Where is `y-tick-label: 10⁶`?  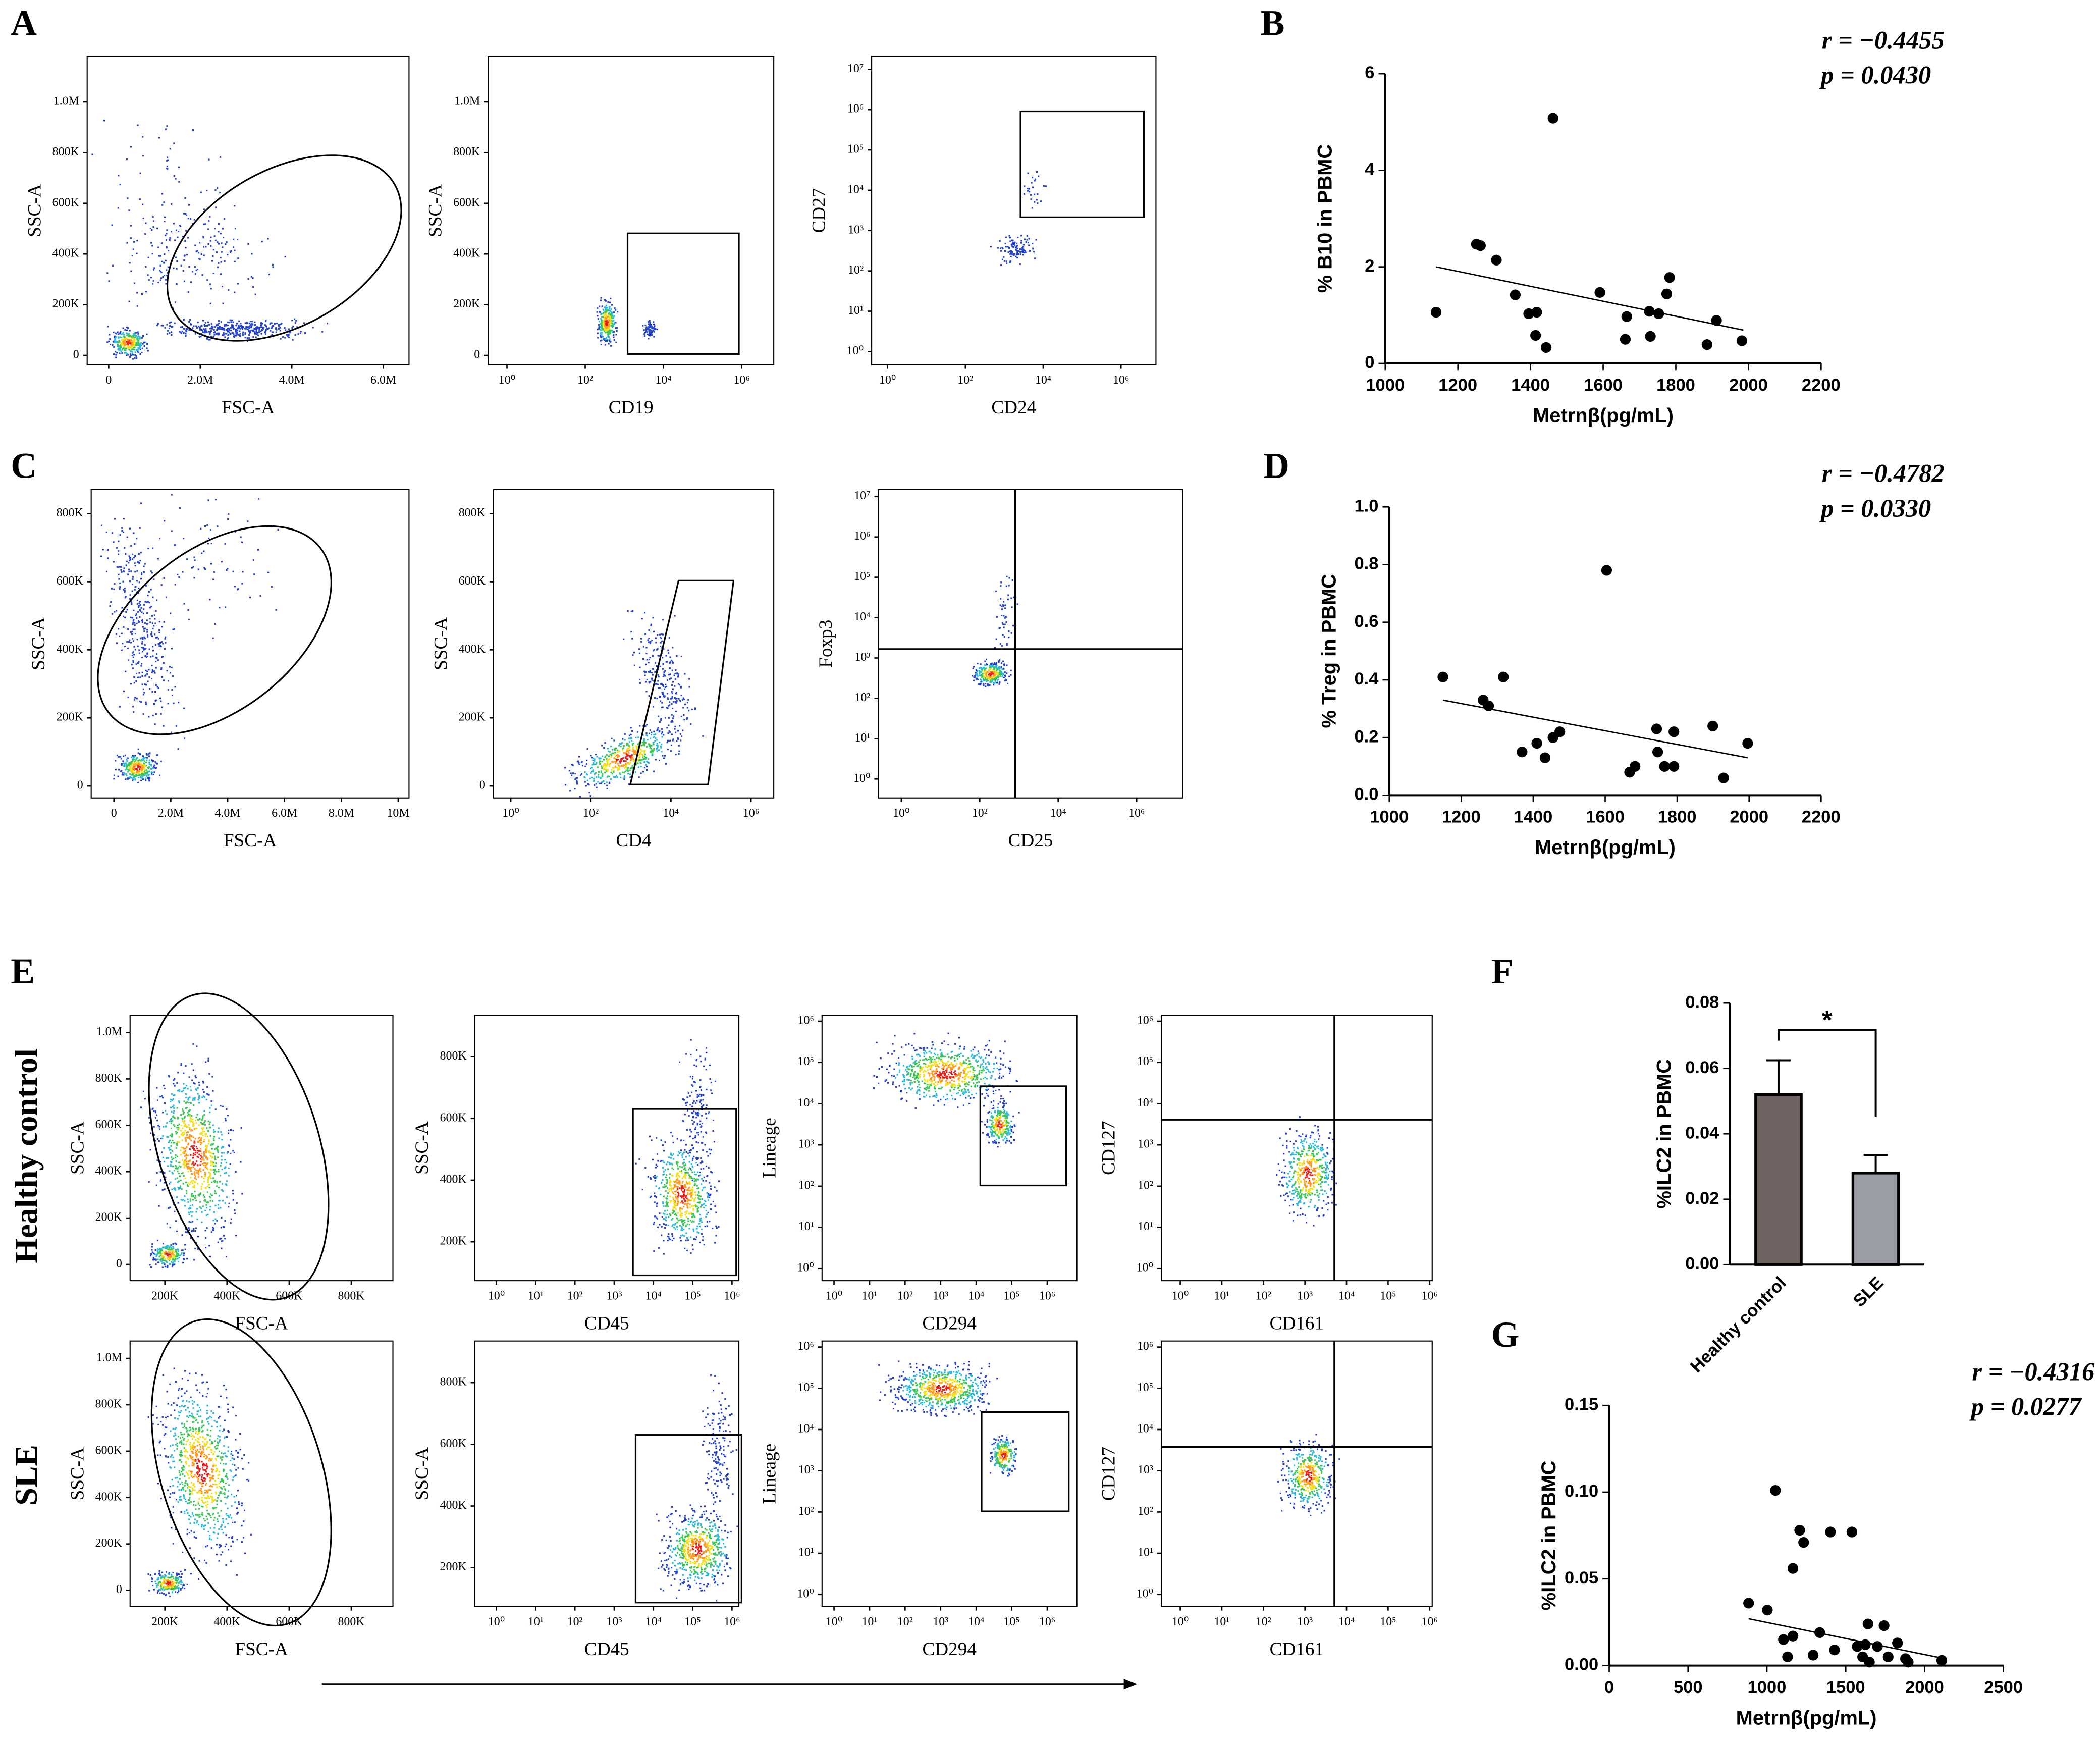 y-tick-label: 10⁶ is located at coordinates (862, 536).